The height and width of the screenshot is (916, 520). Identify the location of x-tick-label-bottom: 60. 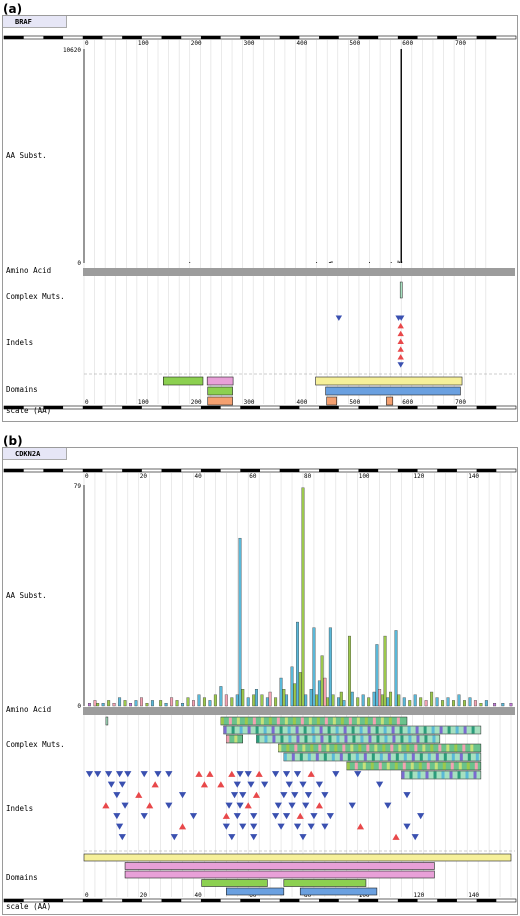
(253, 895).